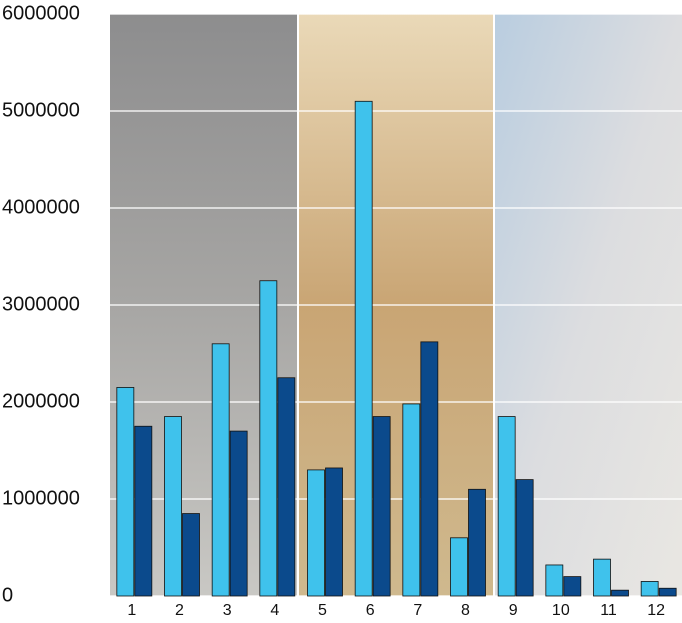  I want to click on y-tick-label: 0, so click(7, 595).